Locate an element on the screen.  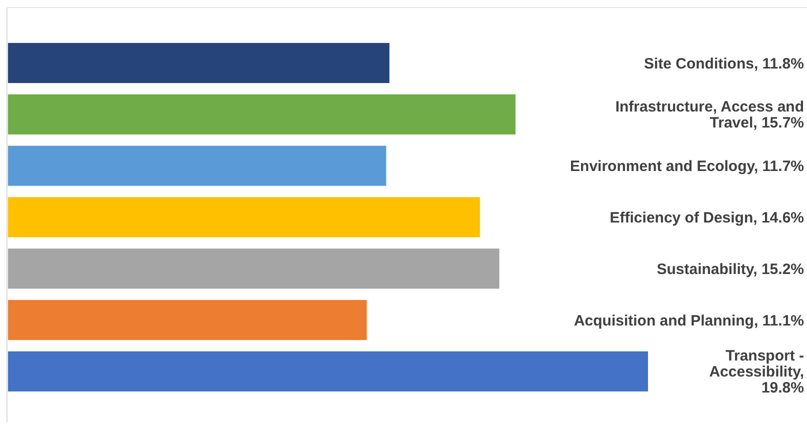
data-label: Sustainability, 15.2% is located at coordinates (730, 269).